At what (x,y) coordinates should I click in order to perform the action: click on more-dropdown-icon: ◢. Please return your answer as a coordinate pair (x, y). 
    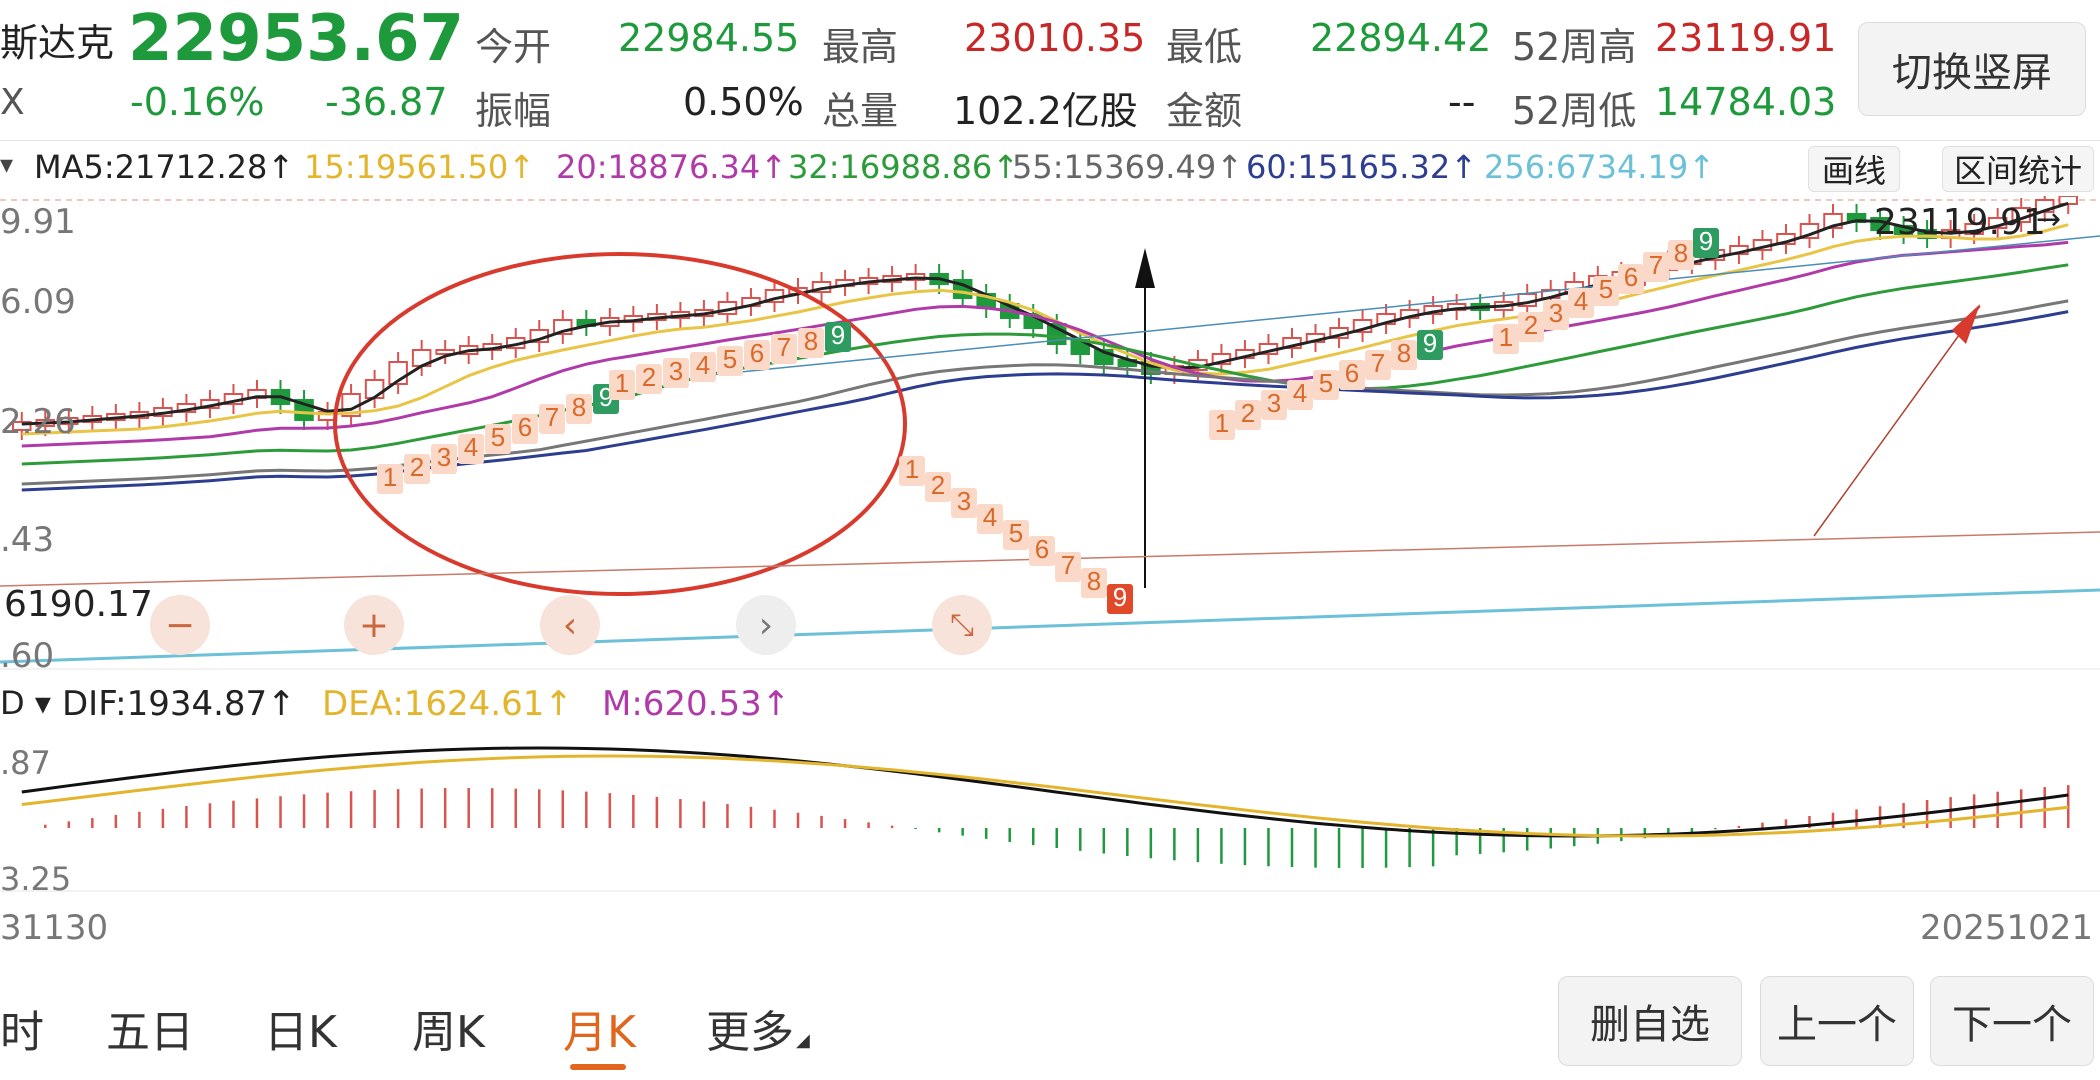
    Looking at the image, I should click on (803, 1040).